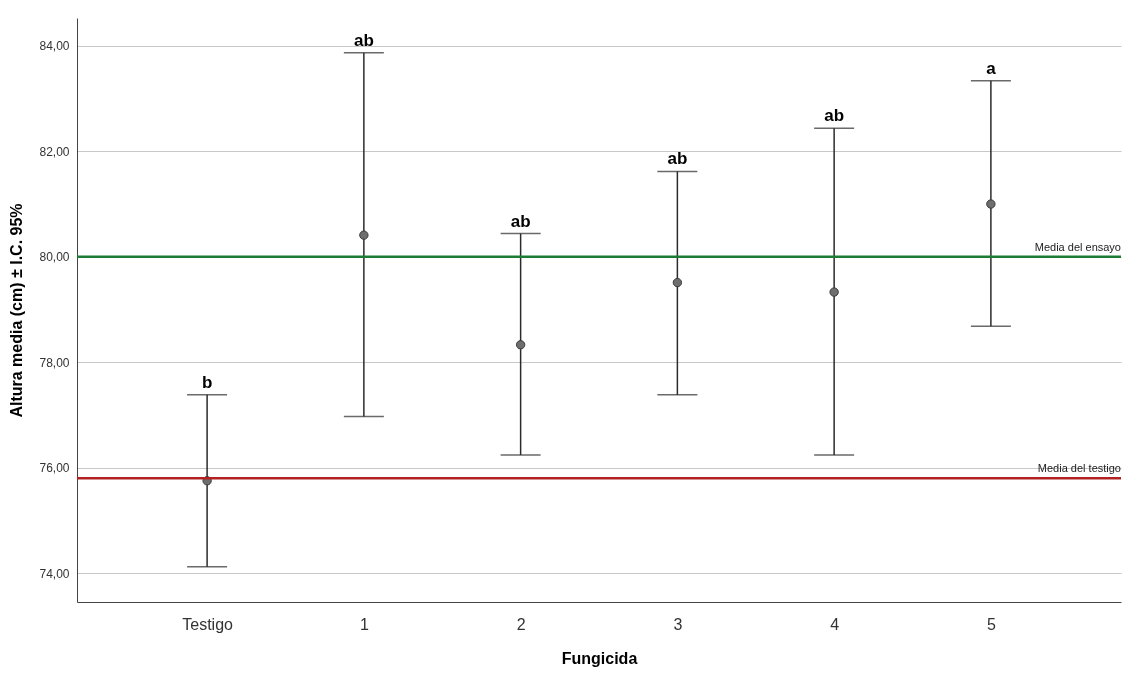  I want to click on x-tick-label: 3, so click(678, 624).